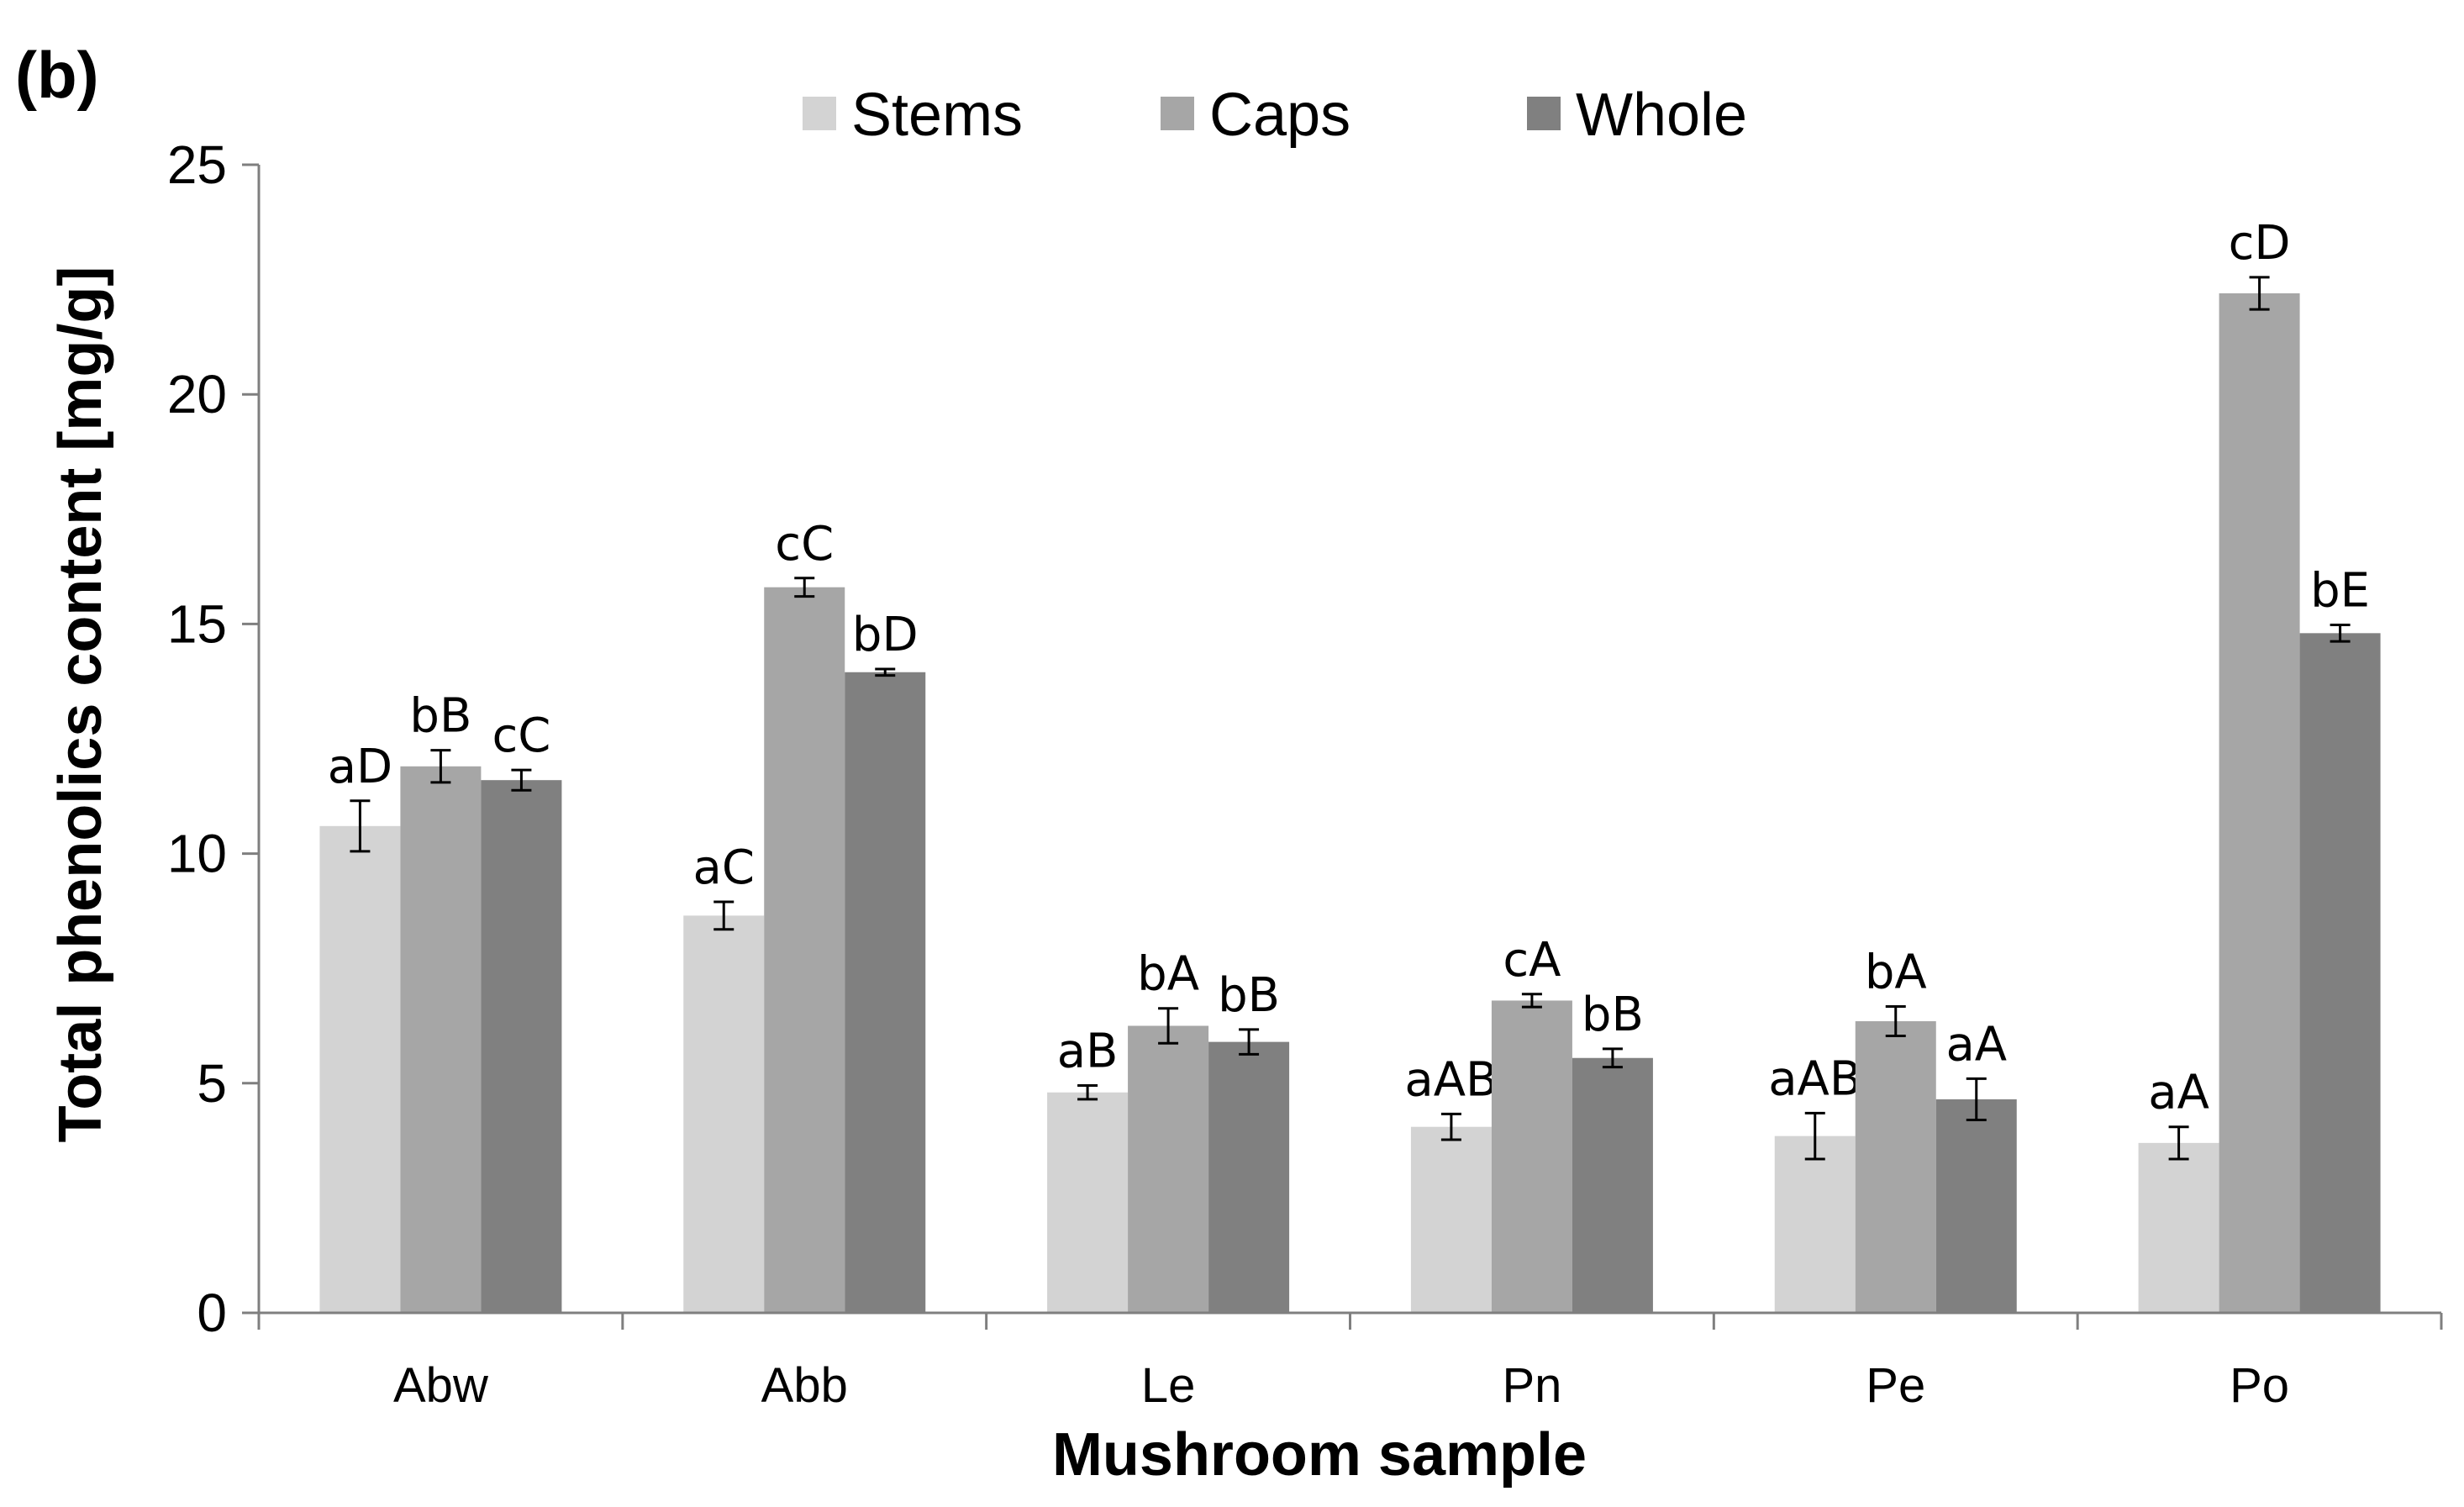  I want to click on legend-label: Stems, so click(937, 115).